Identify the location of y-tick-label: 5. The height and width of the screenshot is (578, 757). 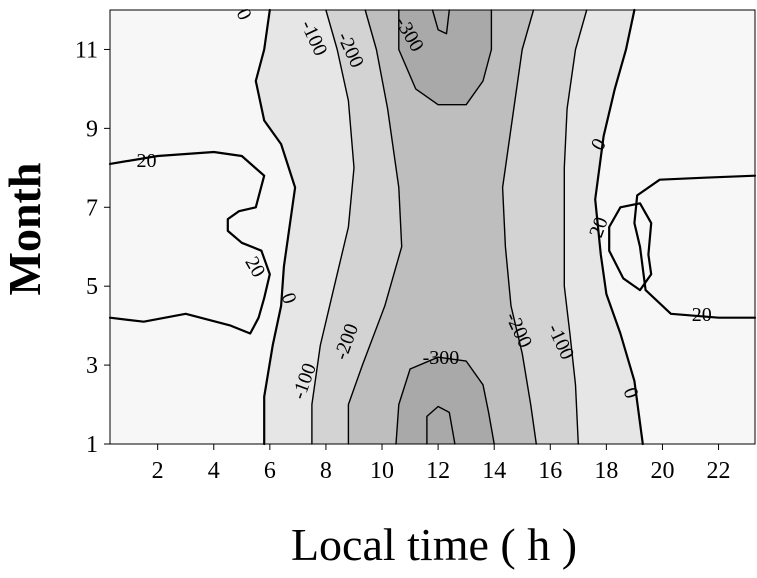
(92, 287).